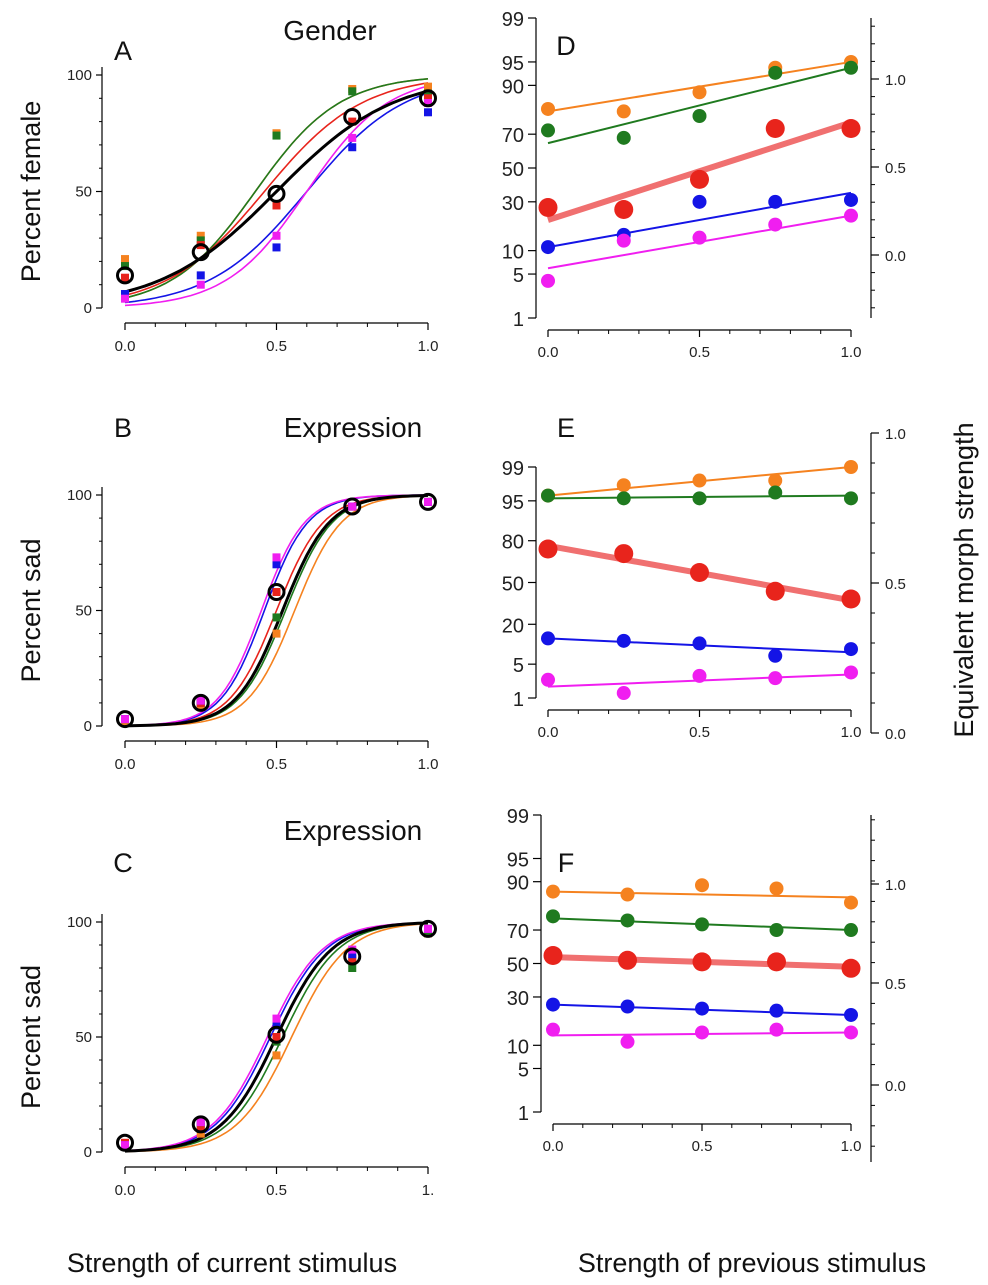 This screenshot has width=988, height=1285. Describe the element at coordinates (226, 1007) in the screenshot. I see `chart-panel-c: C 0 50 100 0.0 0.5 1. Expression Percent sad` at that location.